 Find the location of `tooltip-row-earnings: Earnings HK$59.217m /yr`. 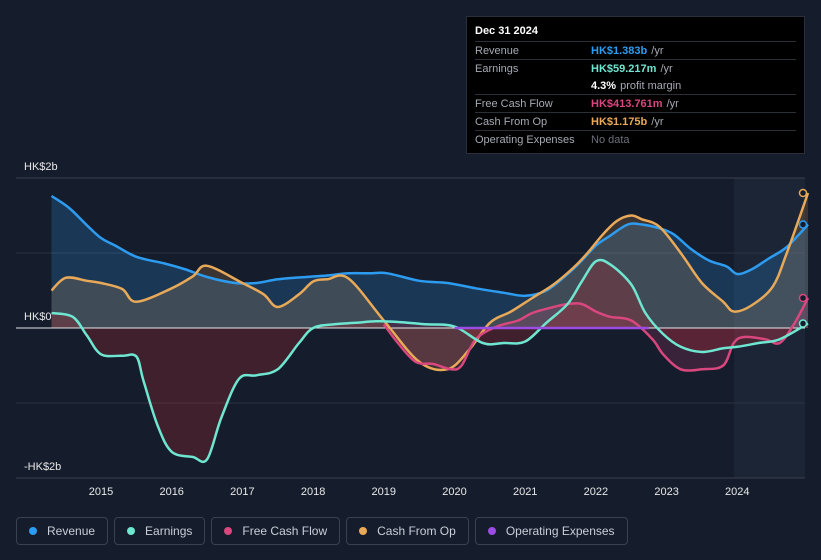

tooltip-row-earnings: Earnings HK$59.217m /yr is located at coordinates (635, 68).